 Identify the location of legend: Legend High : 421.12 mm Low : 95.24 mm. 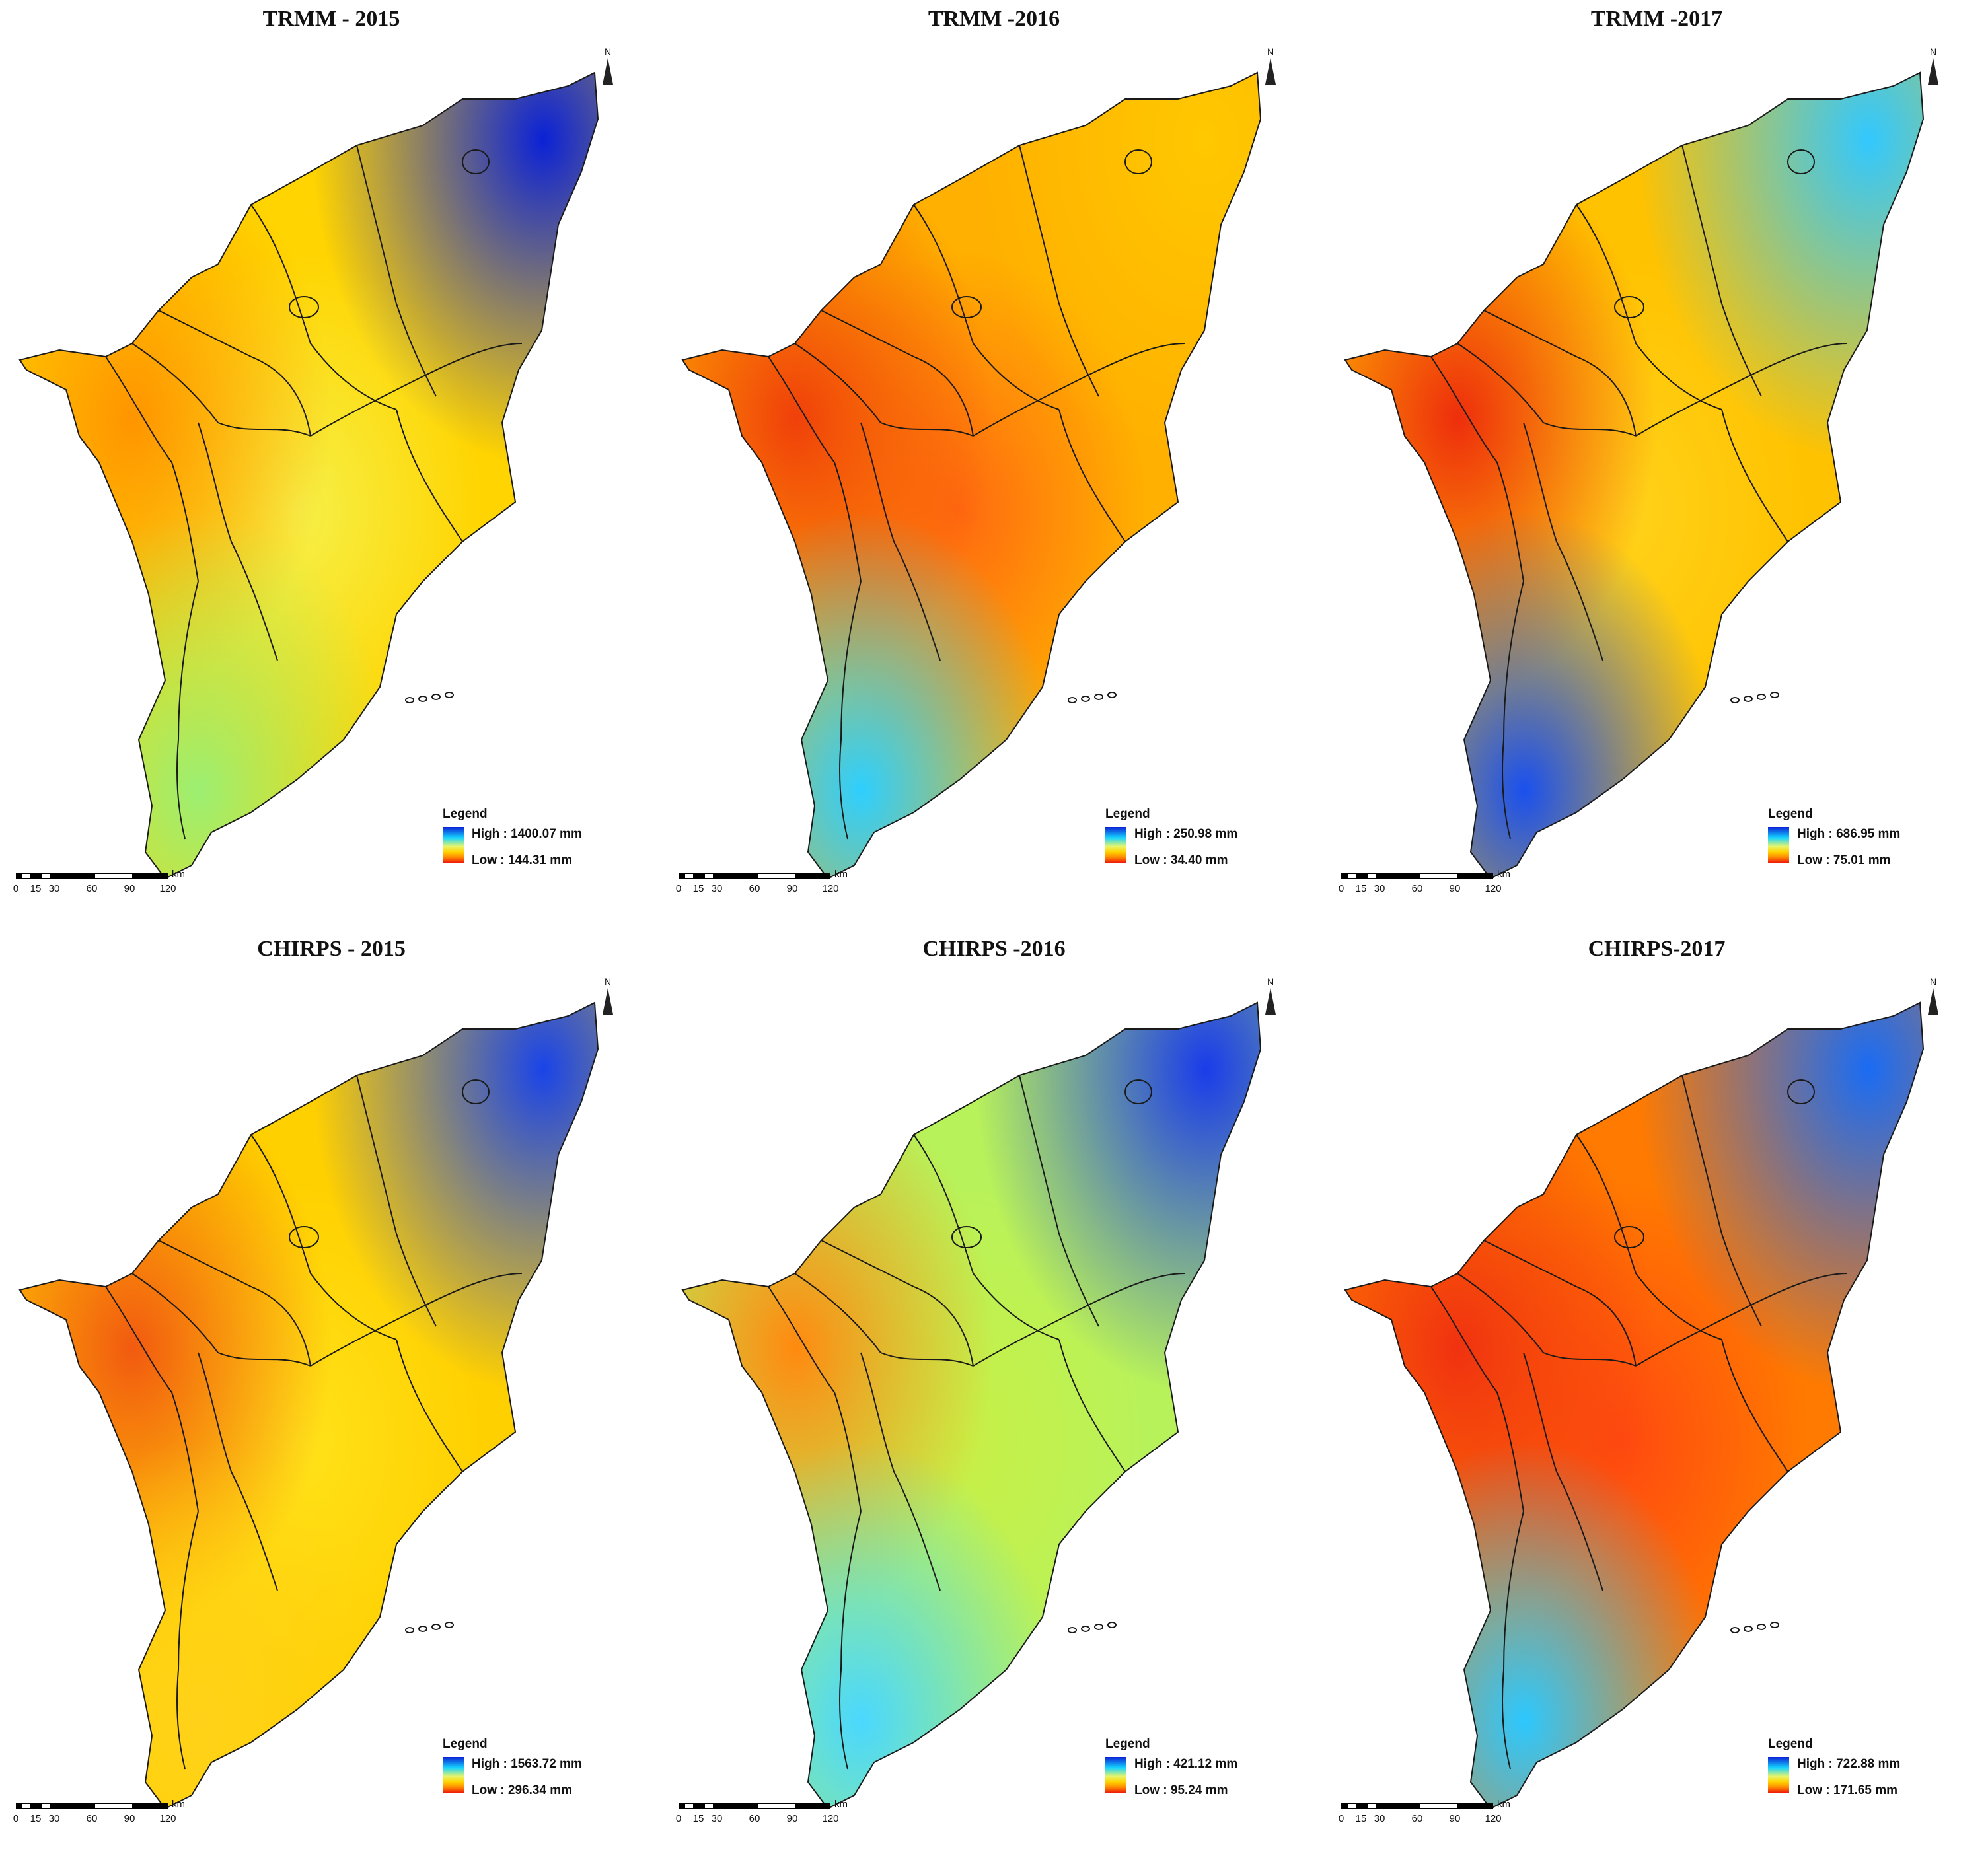
(1191, 1773).